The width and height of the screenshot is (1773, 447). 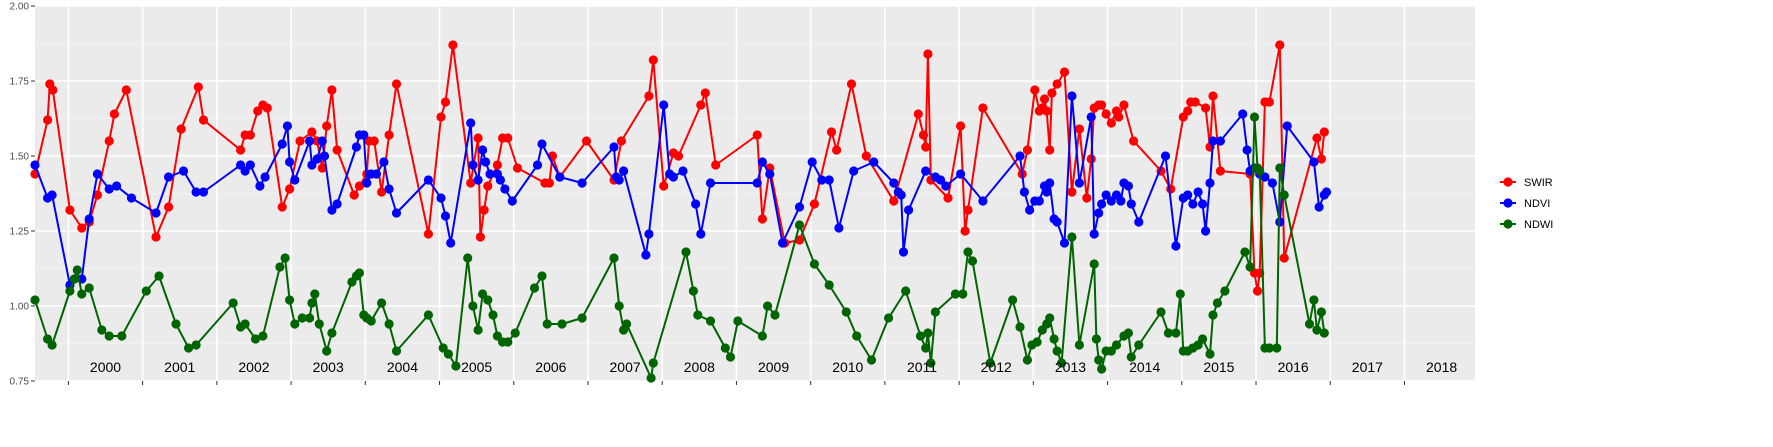 What do you see at coordinates (922, 367) in the screenshot?
I see `year-label: 2011` at bounding box center [922, 367].